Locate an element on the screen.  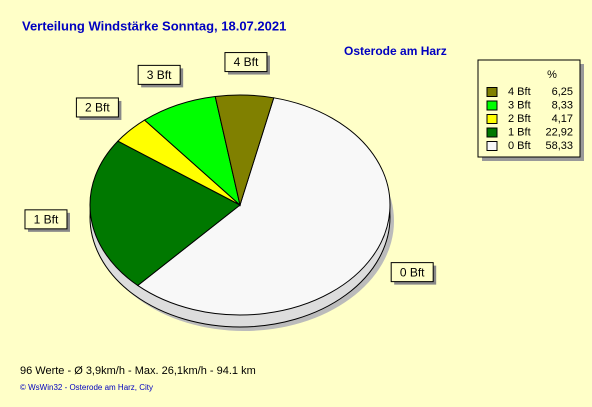
legend-value: 6,25 is located at coordinates (562, 92).